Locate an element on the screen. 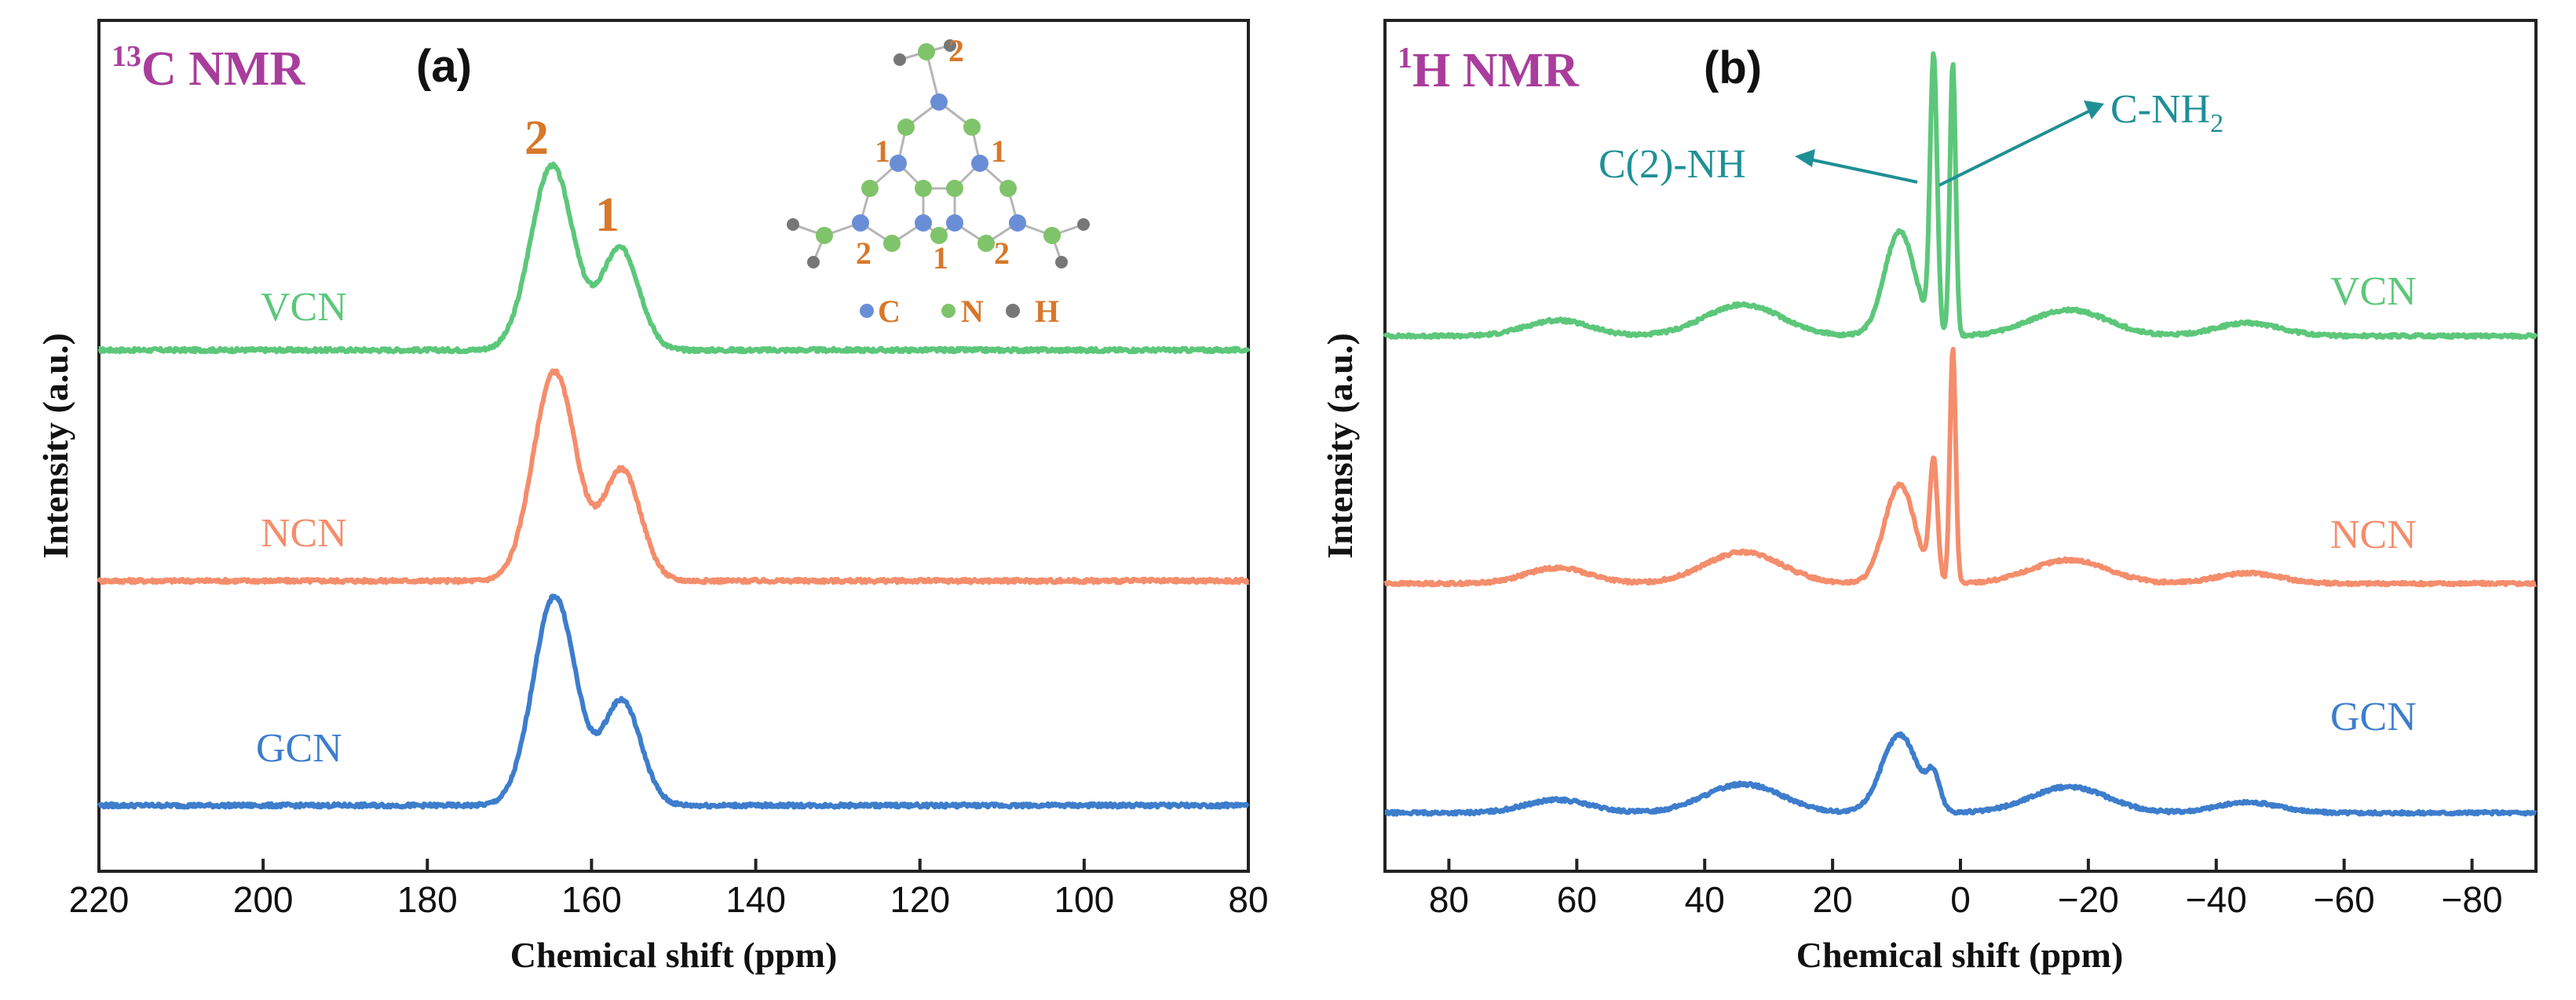  annotation-c2-nh-label: C(2)-NH is located at coordinates (1673, 164).